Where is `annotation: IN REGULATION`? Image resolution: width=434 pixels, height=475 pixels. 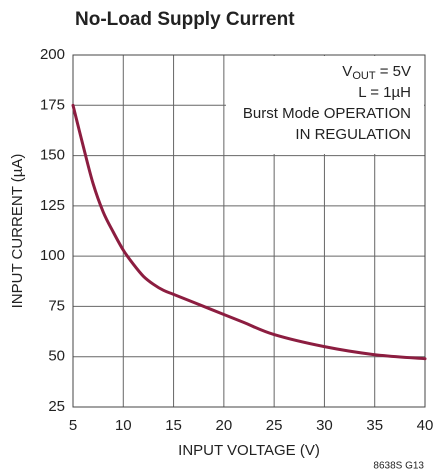 annotation: IN REGULATION is located at coordinates (353, 134).